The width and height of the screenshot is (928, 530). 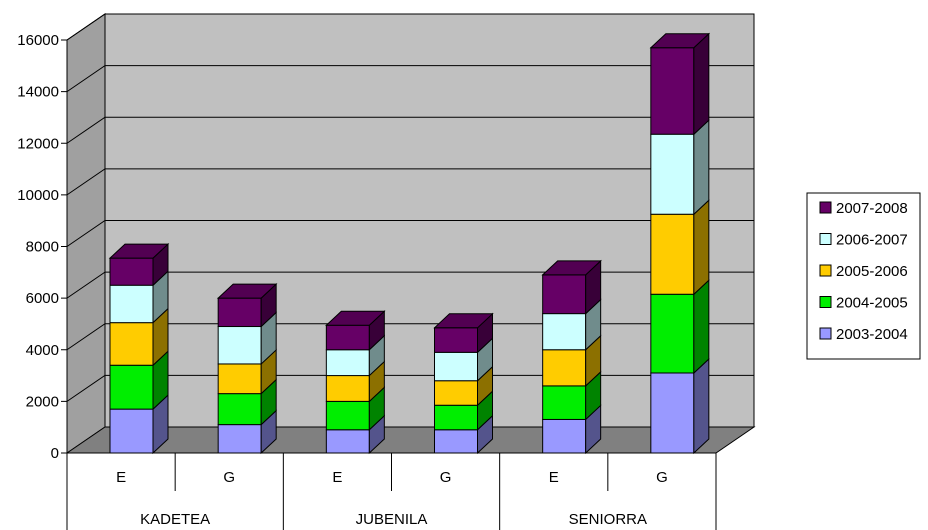 I want to click on group-label: SENIORRA, so click(x=608, y=519).